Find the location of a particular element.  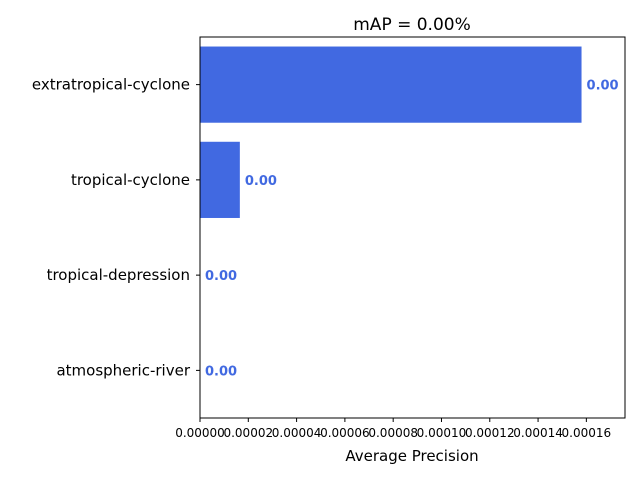

y-tick-label-extratropical-cyclone: extratropical-cyclone is located at coordinates (111, 85).